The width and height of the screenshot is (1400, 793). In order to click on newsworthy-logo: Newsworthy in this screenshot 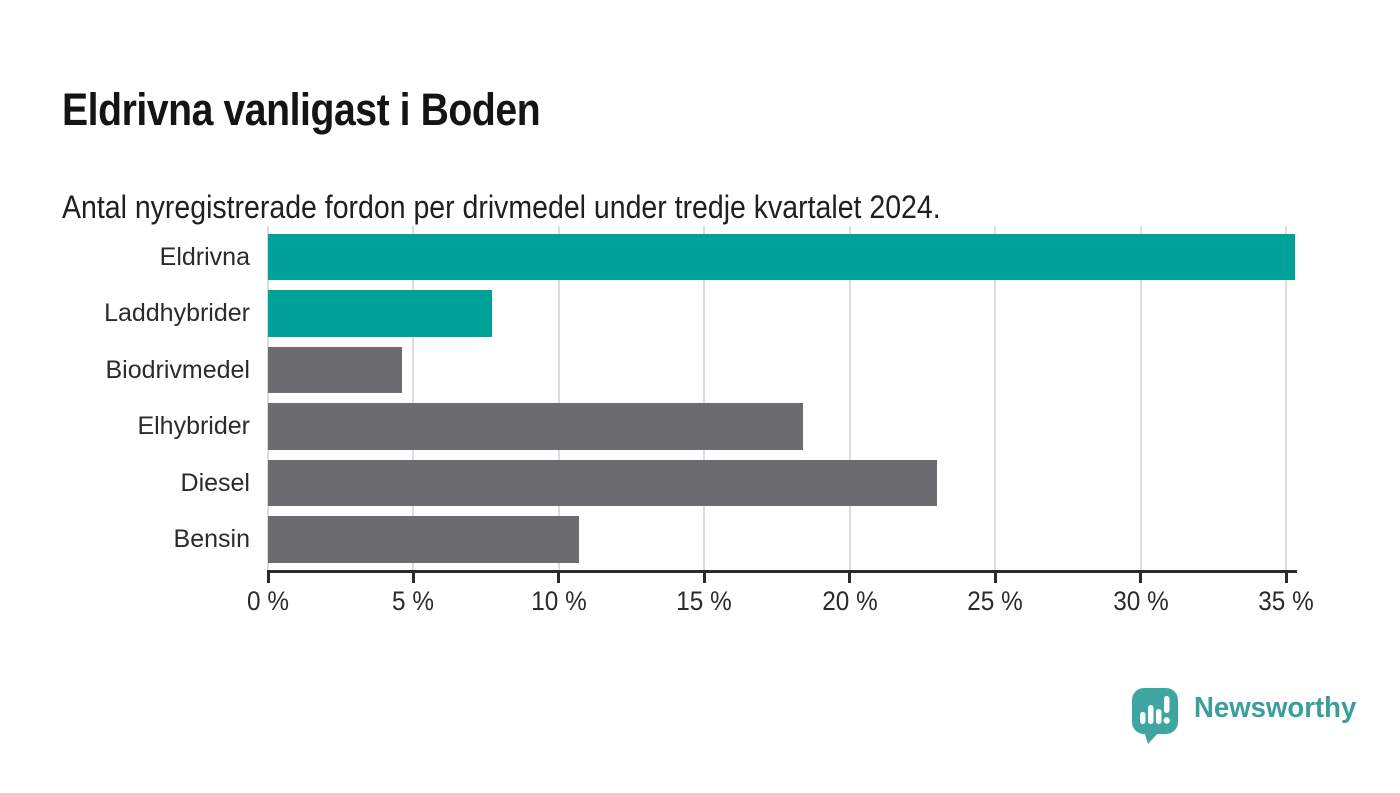, I will do `click(1248, 716)`.